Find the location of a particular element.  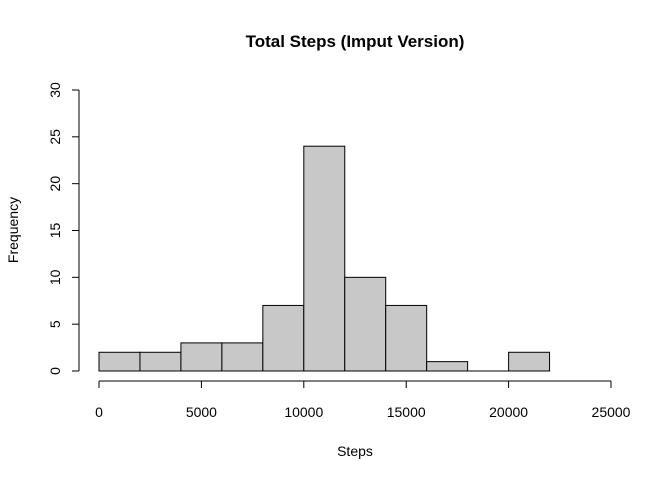

y-tick-label: 30 is located at coordinates (55, 90).